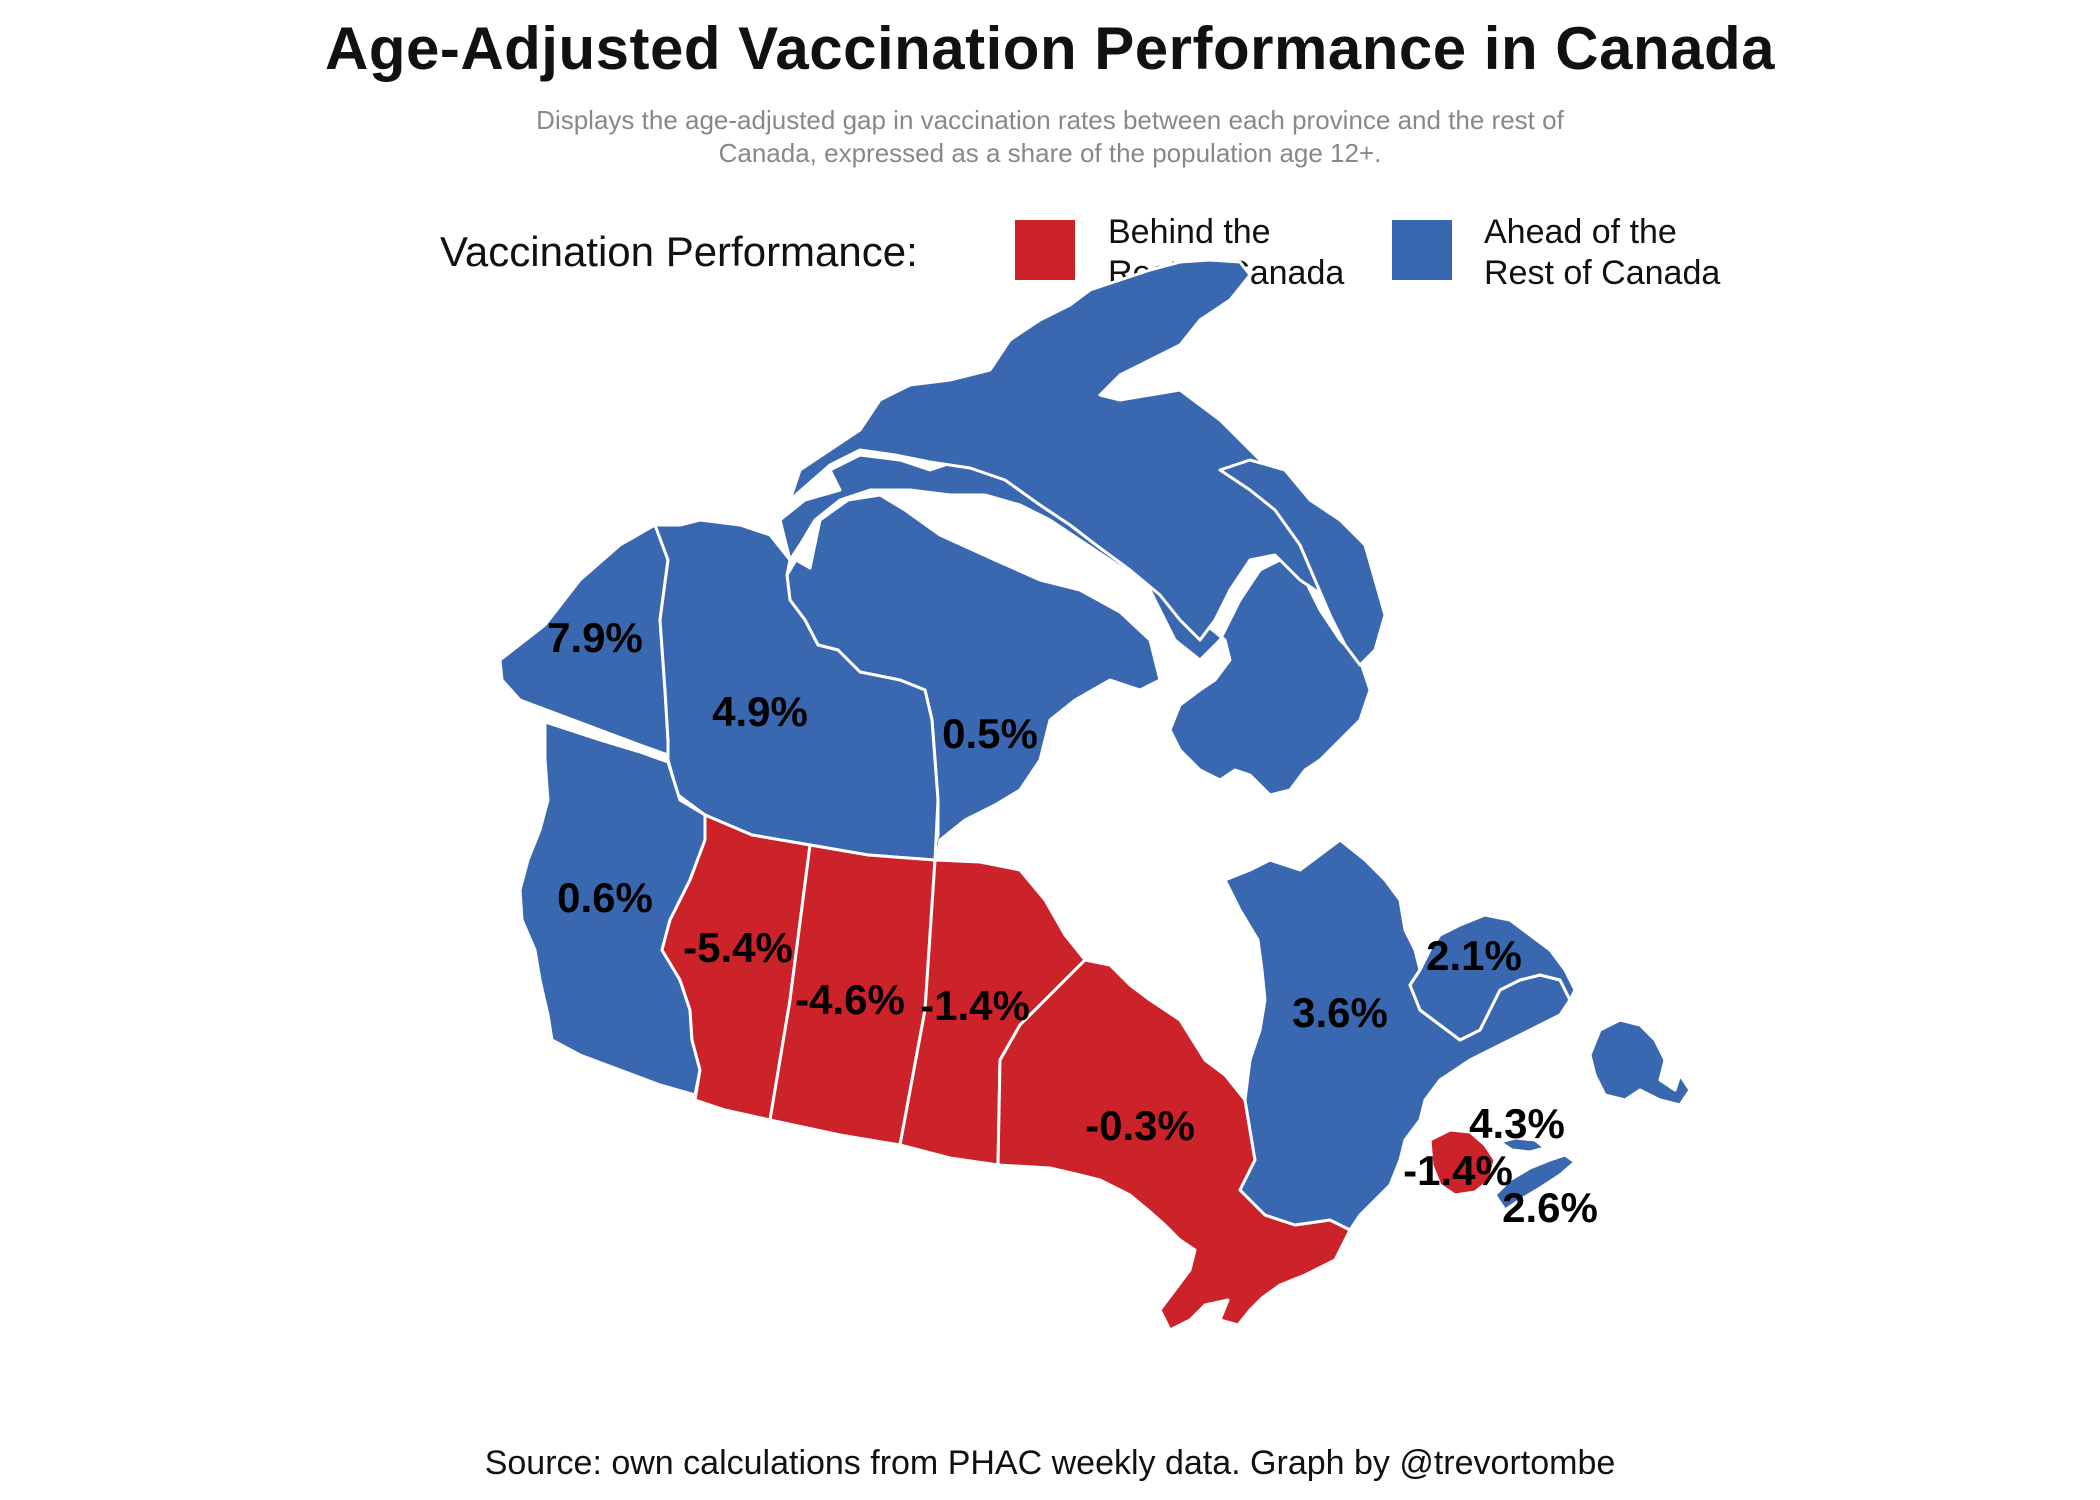  What do you see at coordinates (1550, 1207) in the screenshot?
I see `label-nova-scotia: 2.6%` at bounding box center [1550, 1207].